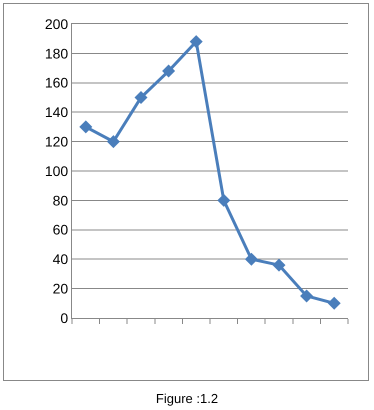  I want to click on y-tick-label: 100, so click(56, 170).